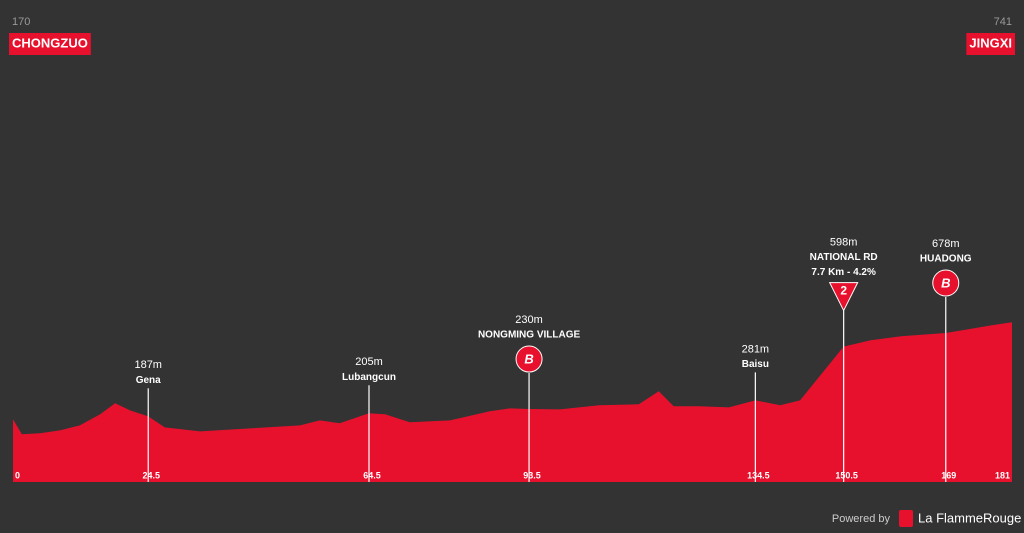  I want to click on brand: La FlammeRouge, so click(969, 517).